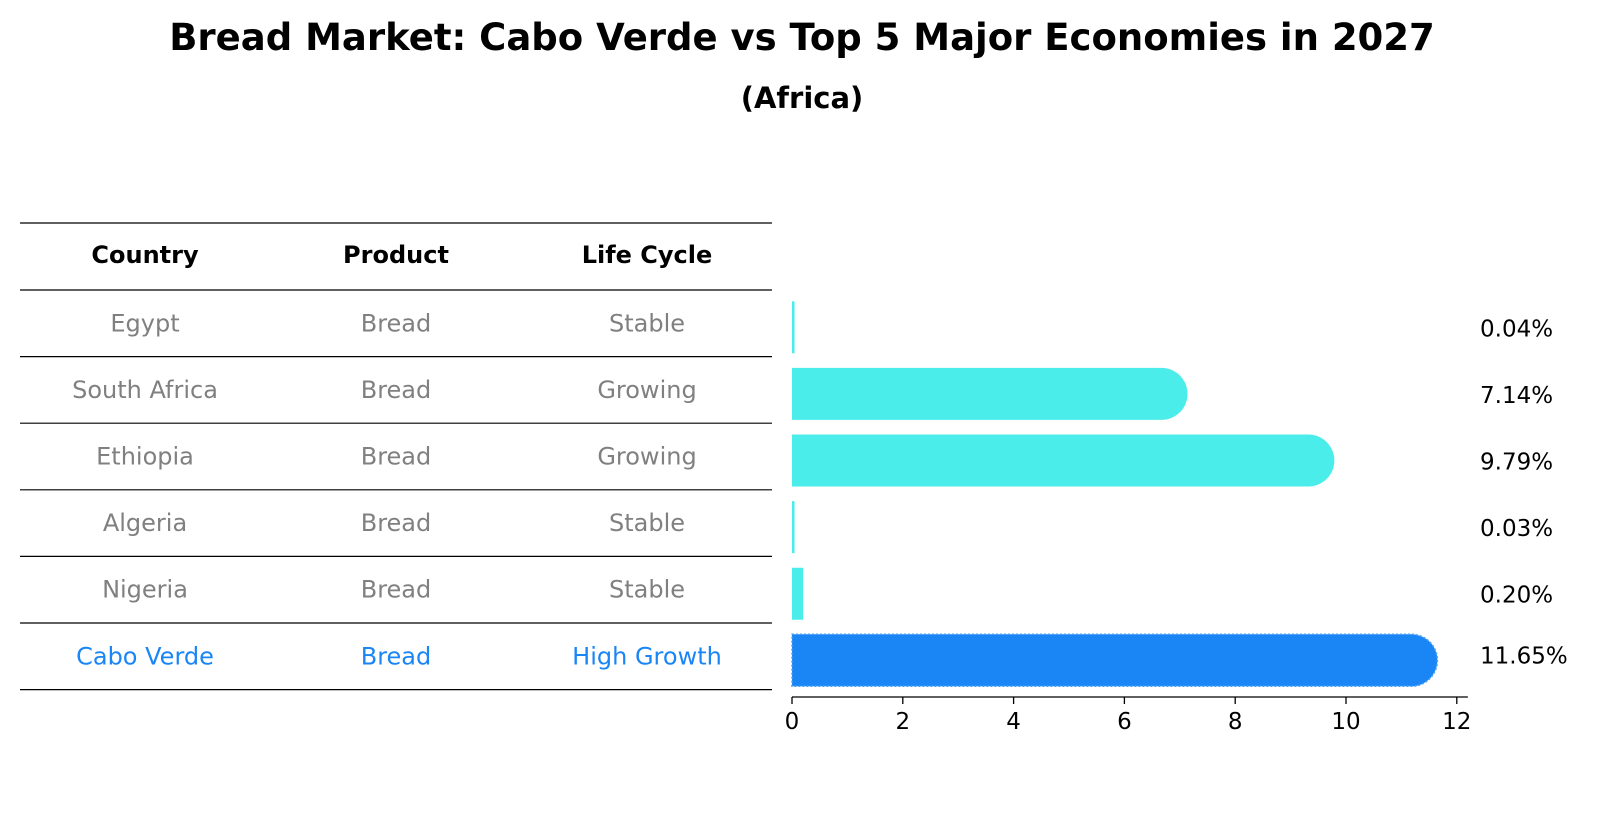  What do you see at coordinates (1124, 722) in the screenshot?
I see `x-tick-label: 6` at bounding box center [1124, 722].